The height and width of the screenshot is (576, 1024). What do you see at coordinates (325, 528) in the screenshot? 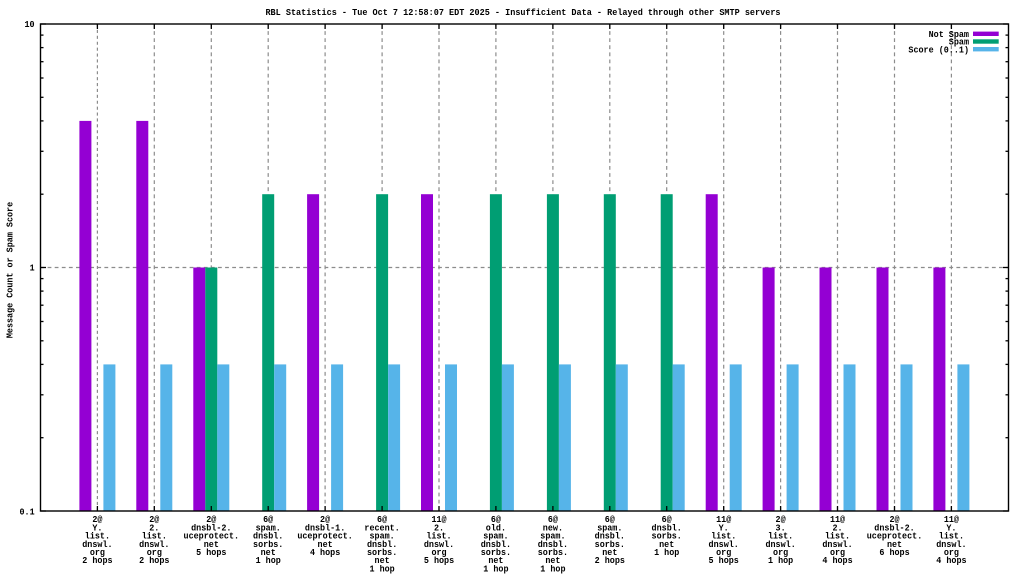
I see `svg-text: dnsbl-1.` at bounding box center [325, 528].